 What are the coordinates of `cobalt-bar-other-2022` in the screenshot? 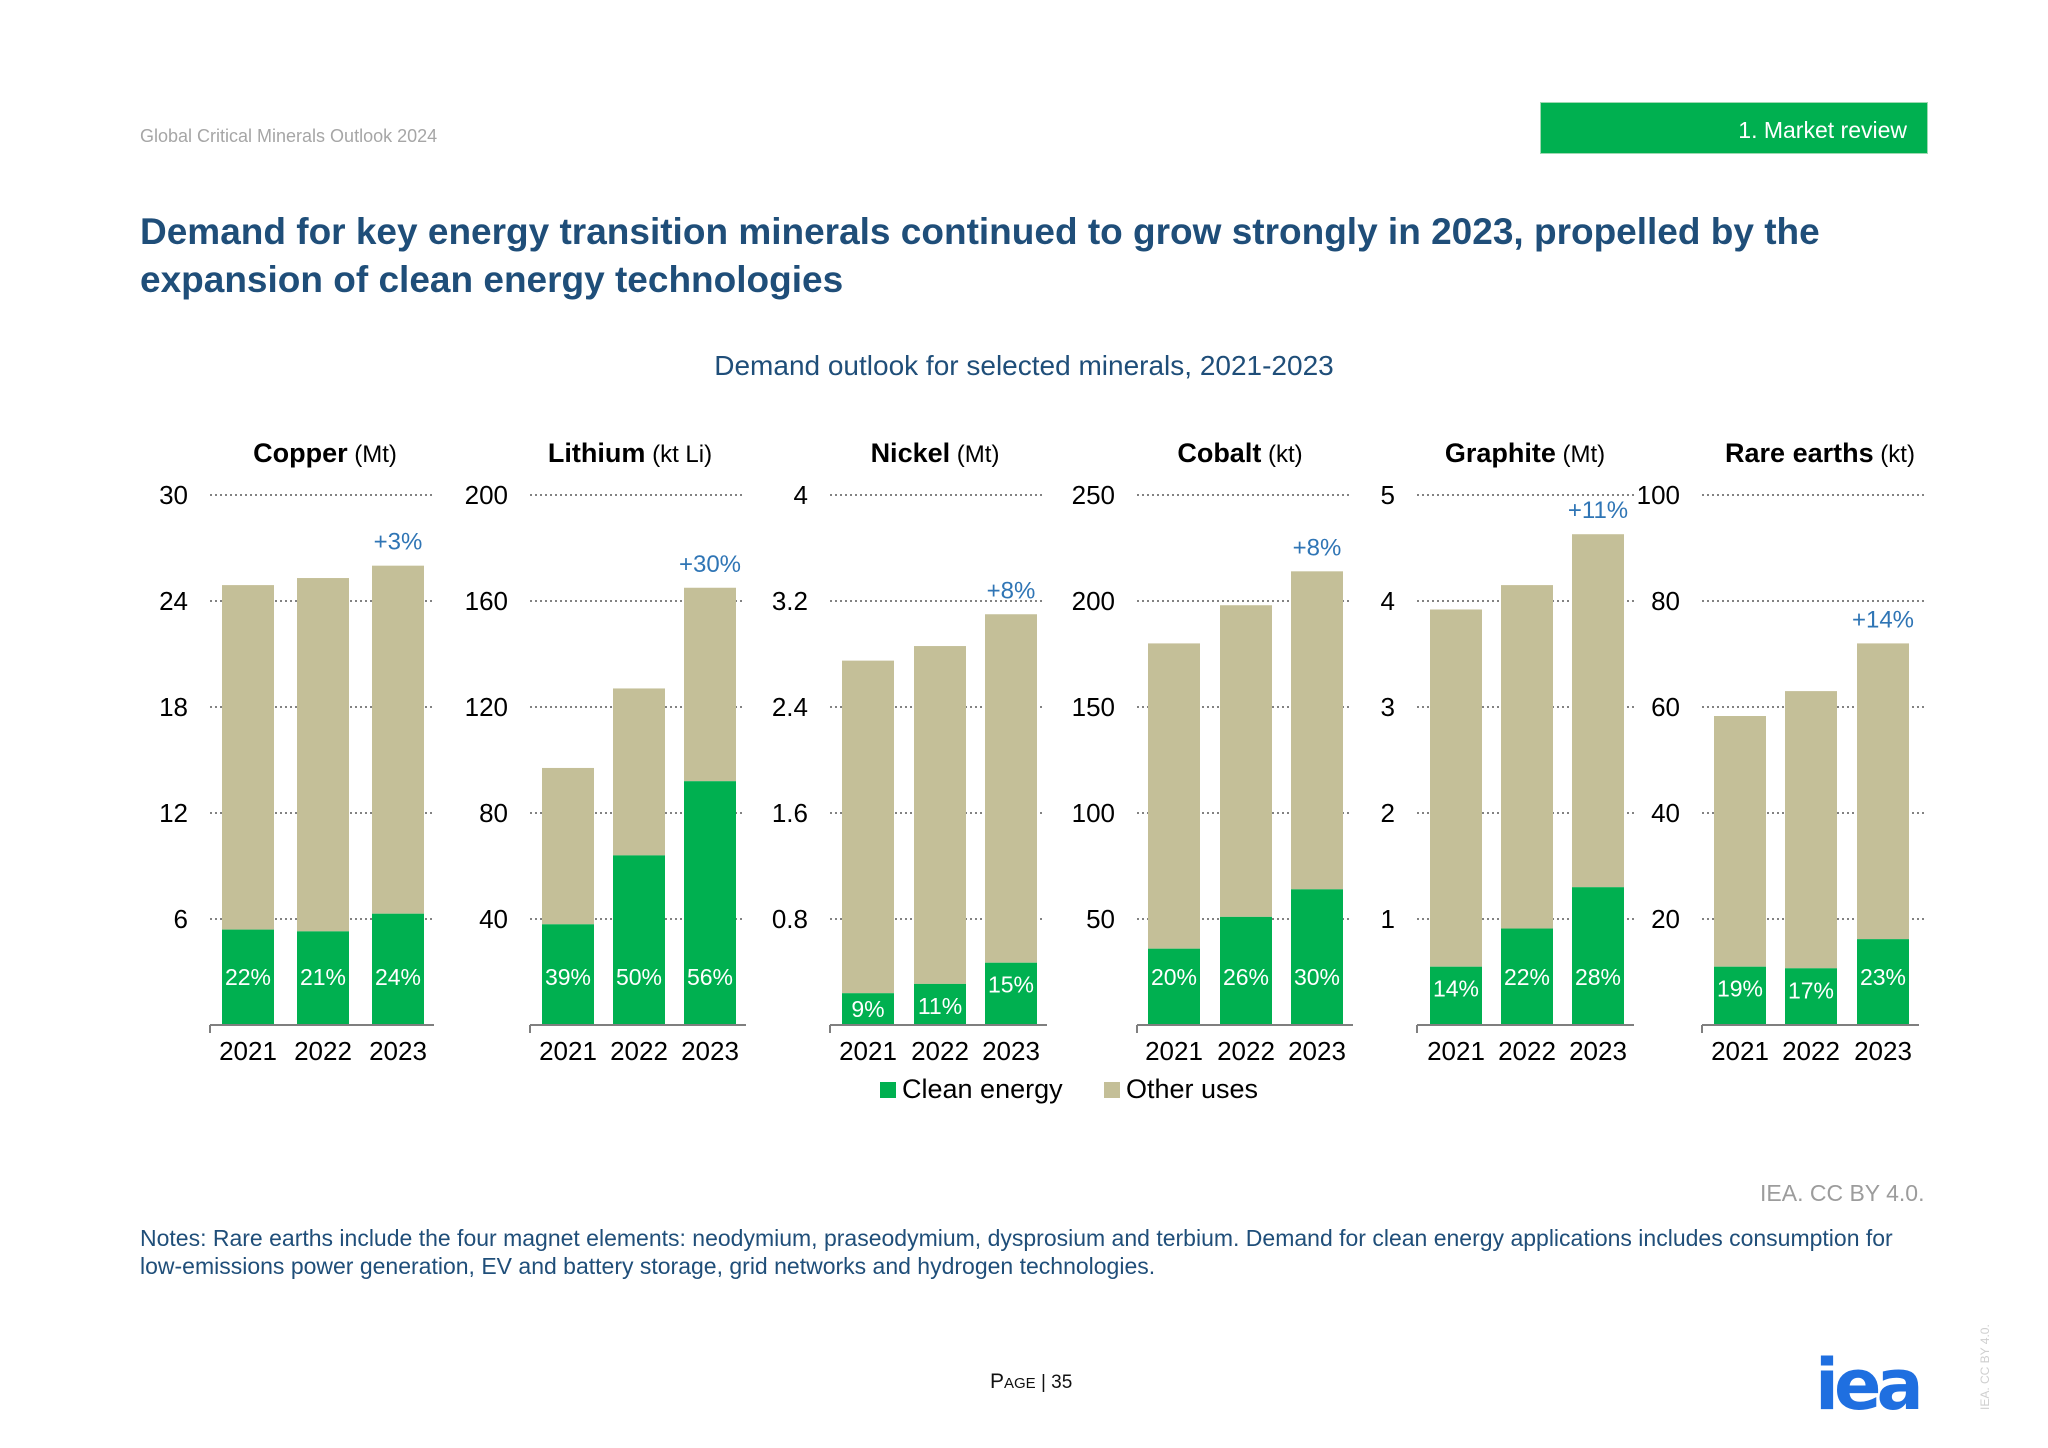 It's located at (1246, 761).